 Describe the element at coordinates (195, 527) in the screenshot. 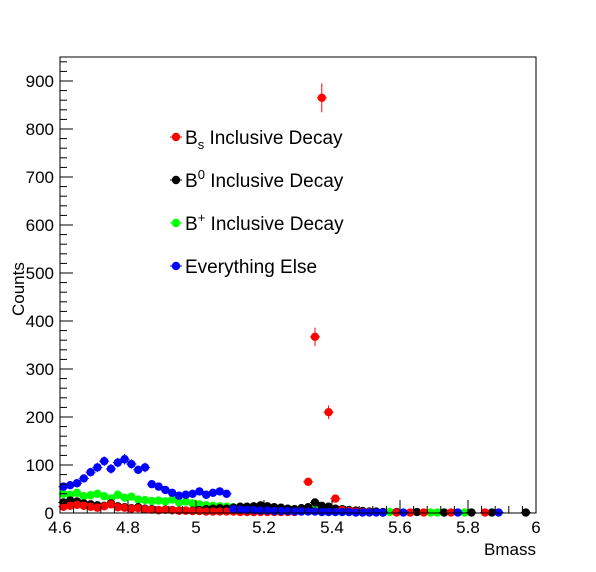

I see `x-tick-label: 5` at that location.